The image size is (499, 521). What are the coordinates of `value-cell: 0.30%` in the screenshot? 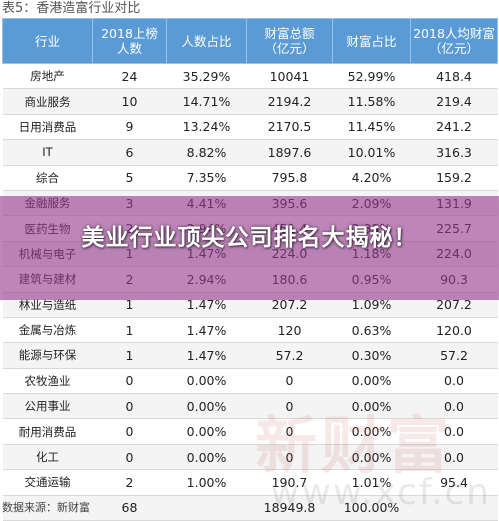 It's located at (371, 355).